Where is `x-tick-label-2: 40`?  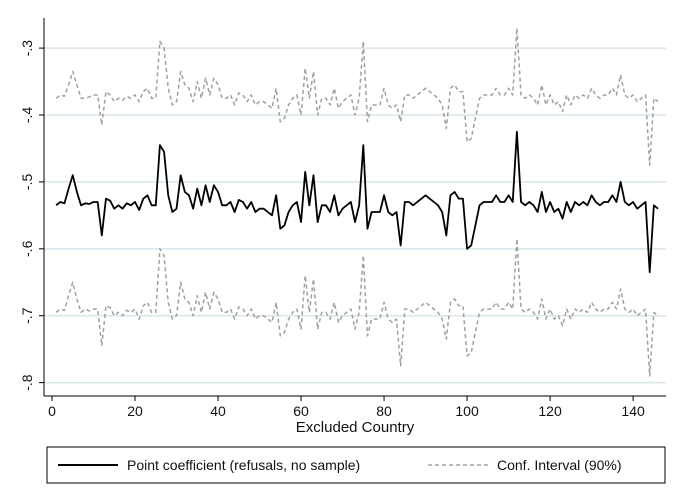 x-tick-label-2: 40 is located at coordinates (218, 411).